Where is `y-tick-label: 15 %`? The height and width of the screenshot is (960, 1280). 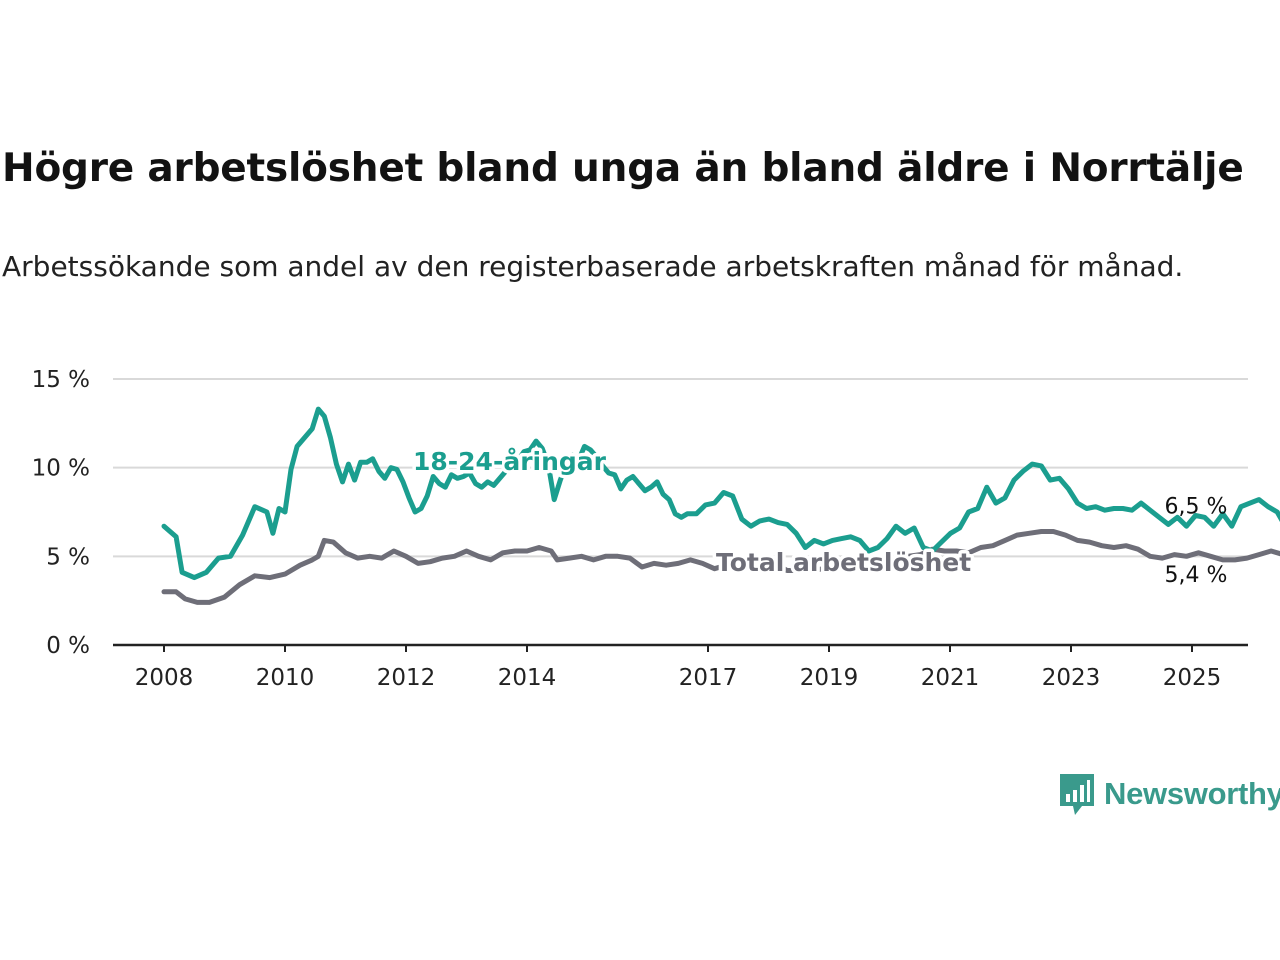
y-tick-label: 15 % is located at coordinates (61, 380).